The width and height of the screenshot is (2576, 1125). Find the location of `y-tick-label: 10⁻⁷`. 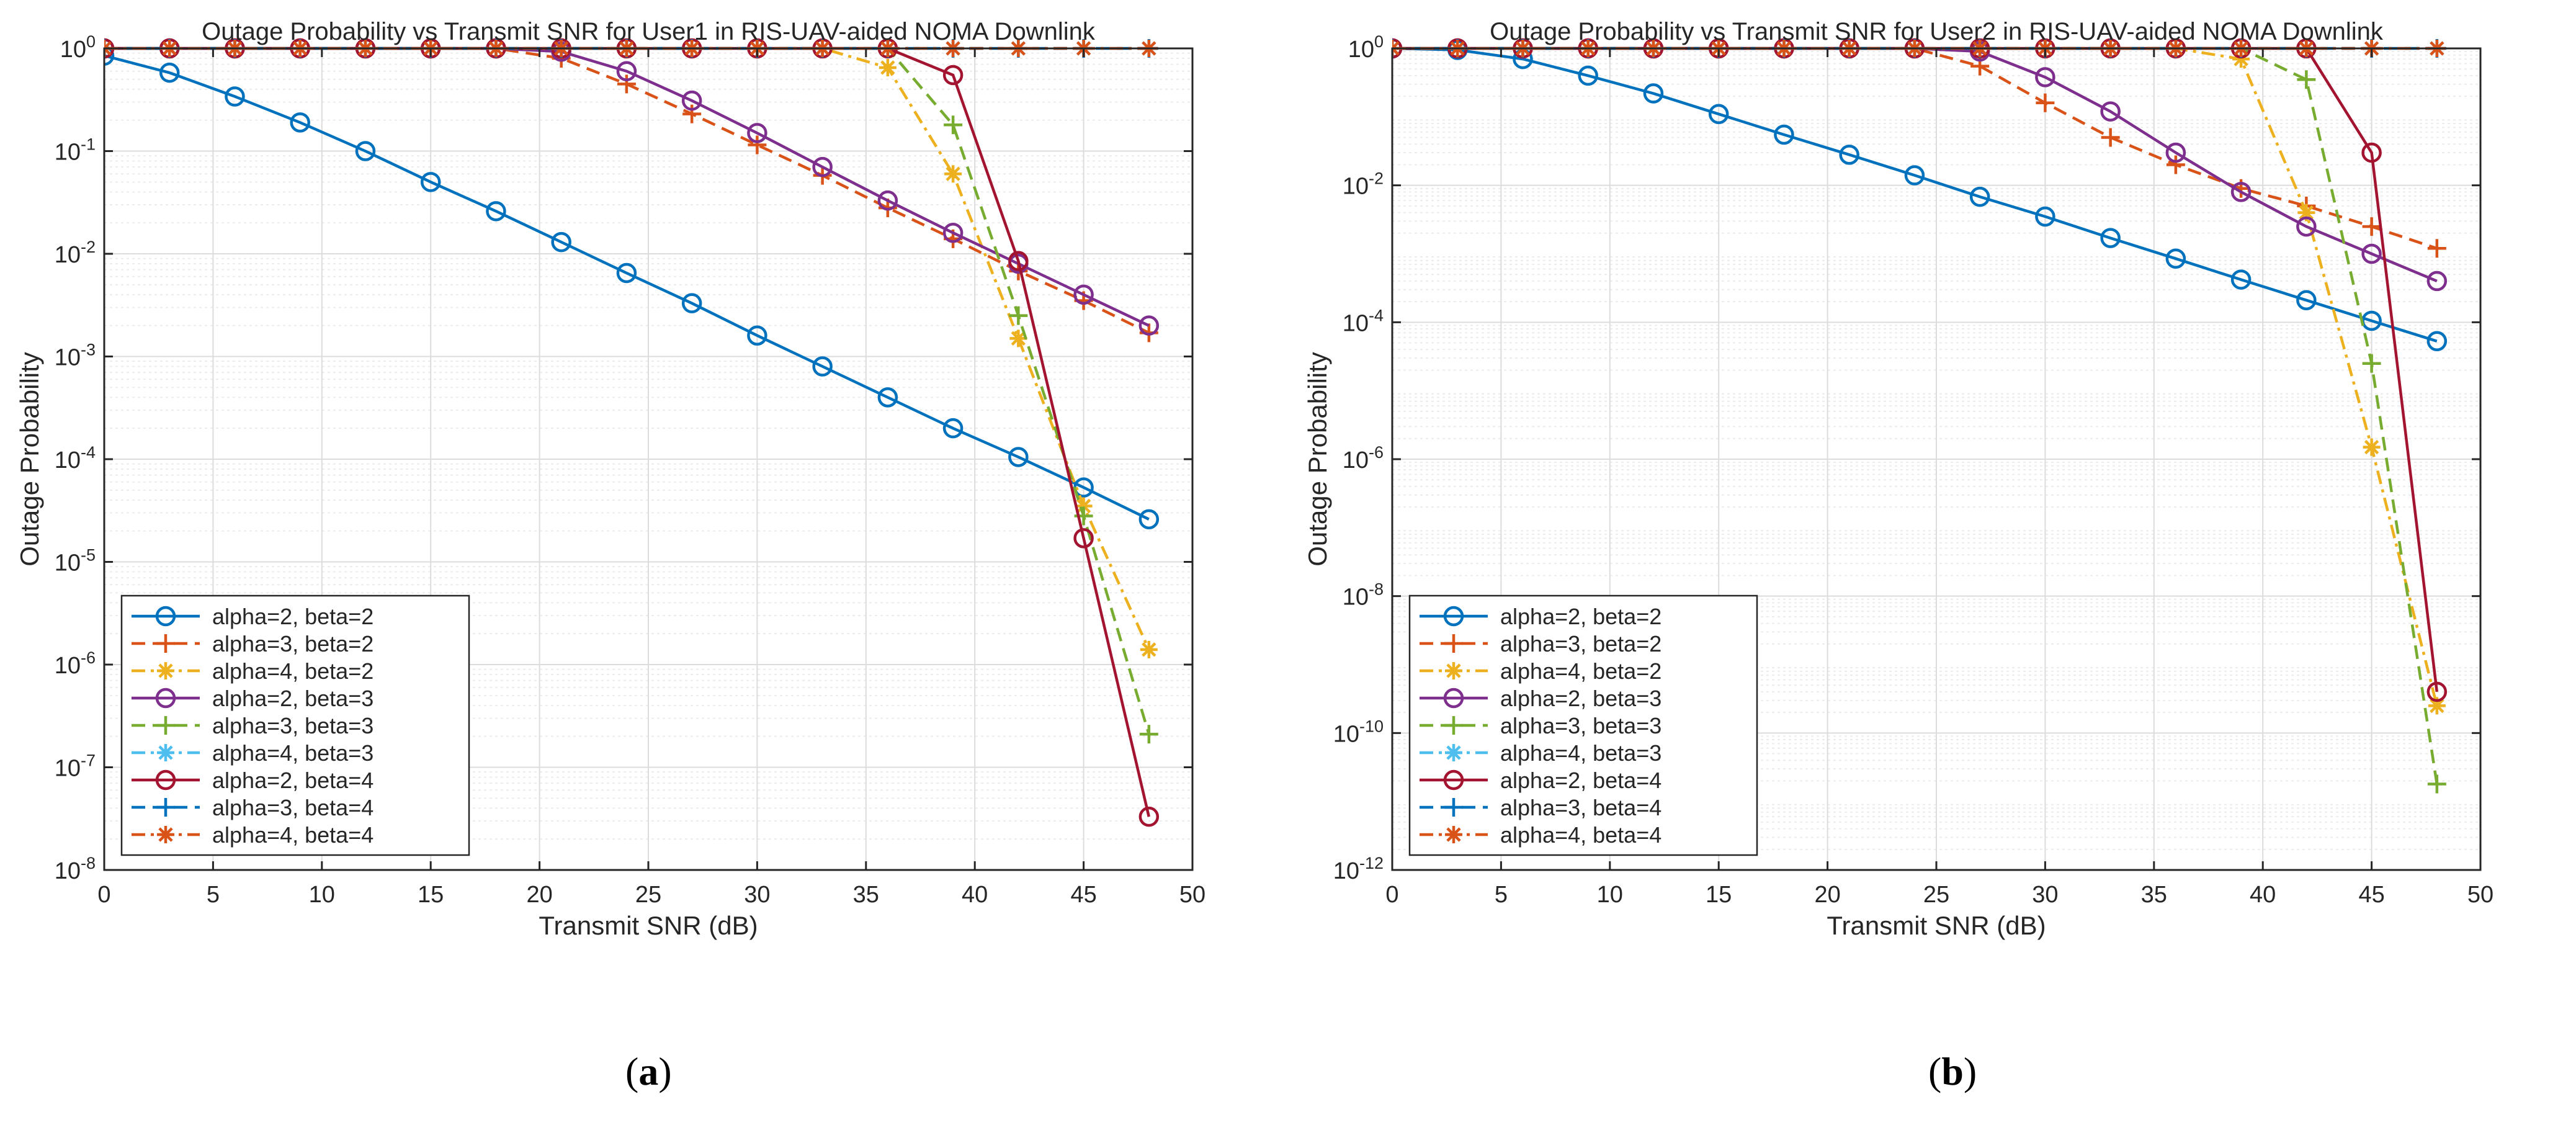

y-tick-label: 10⁻⁷ is located at coordinates (75, 767).